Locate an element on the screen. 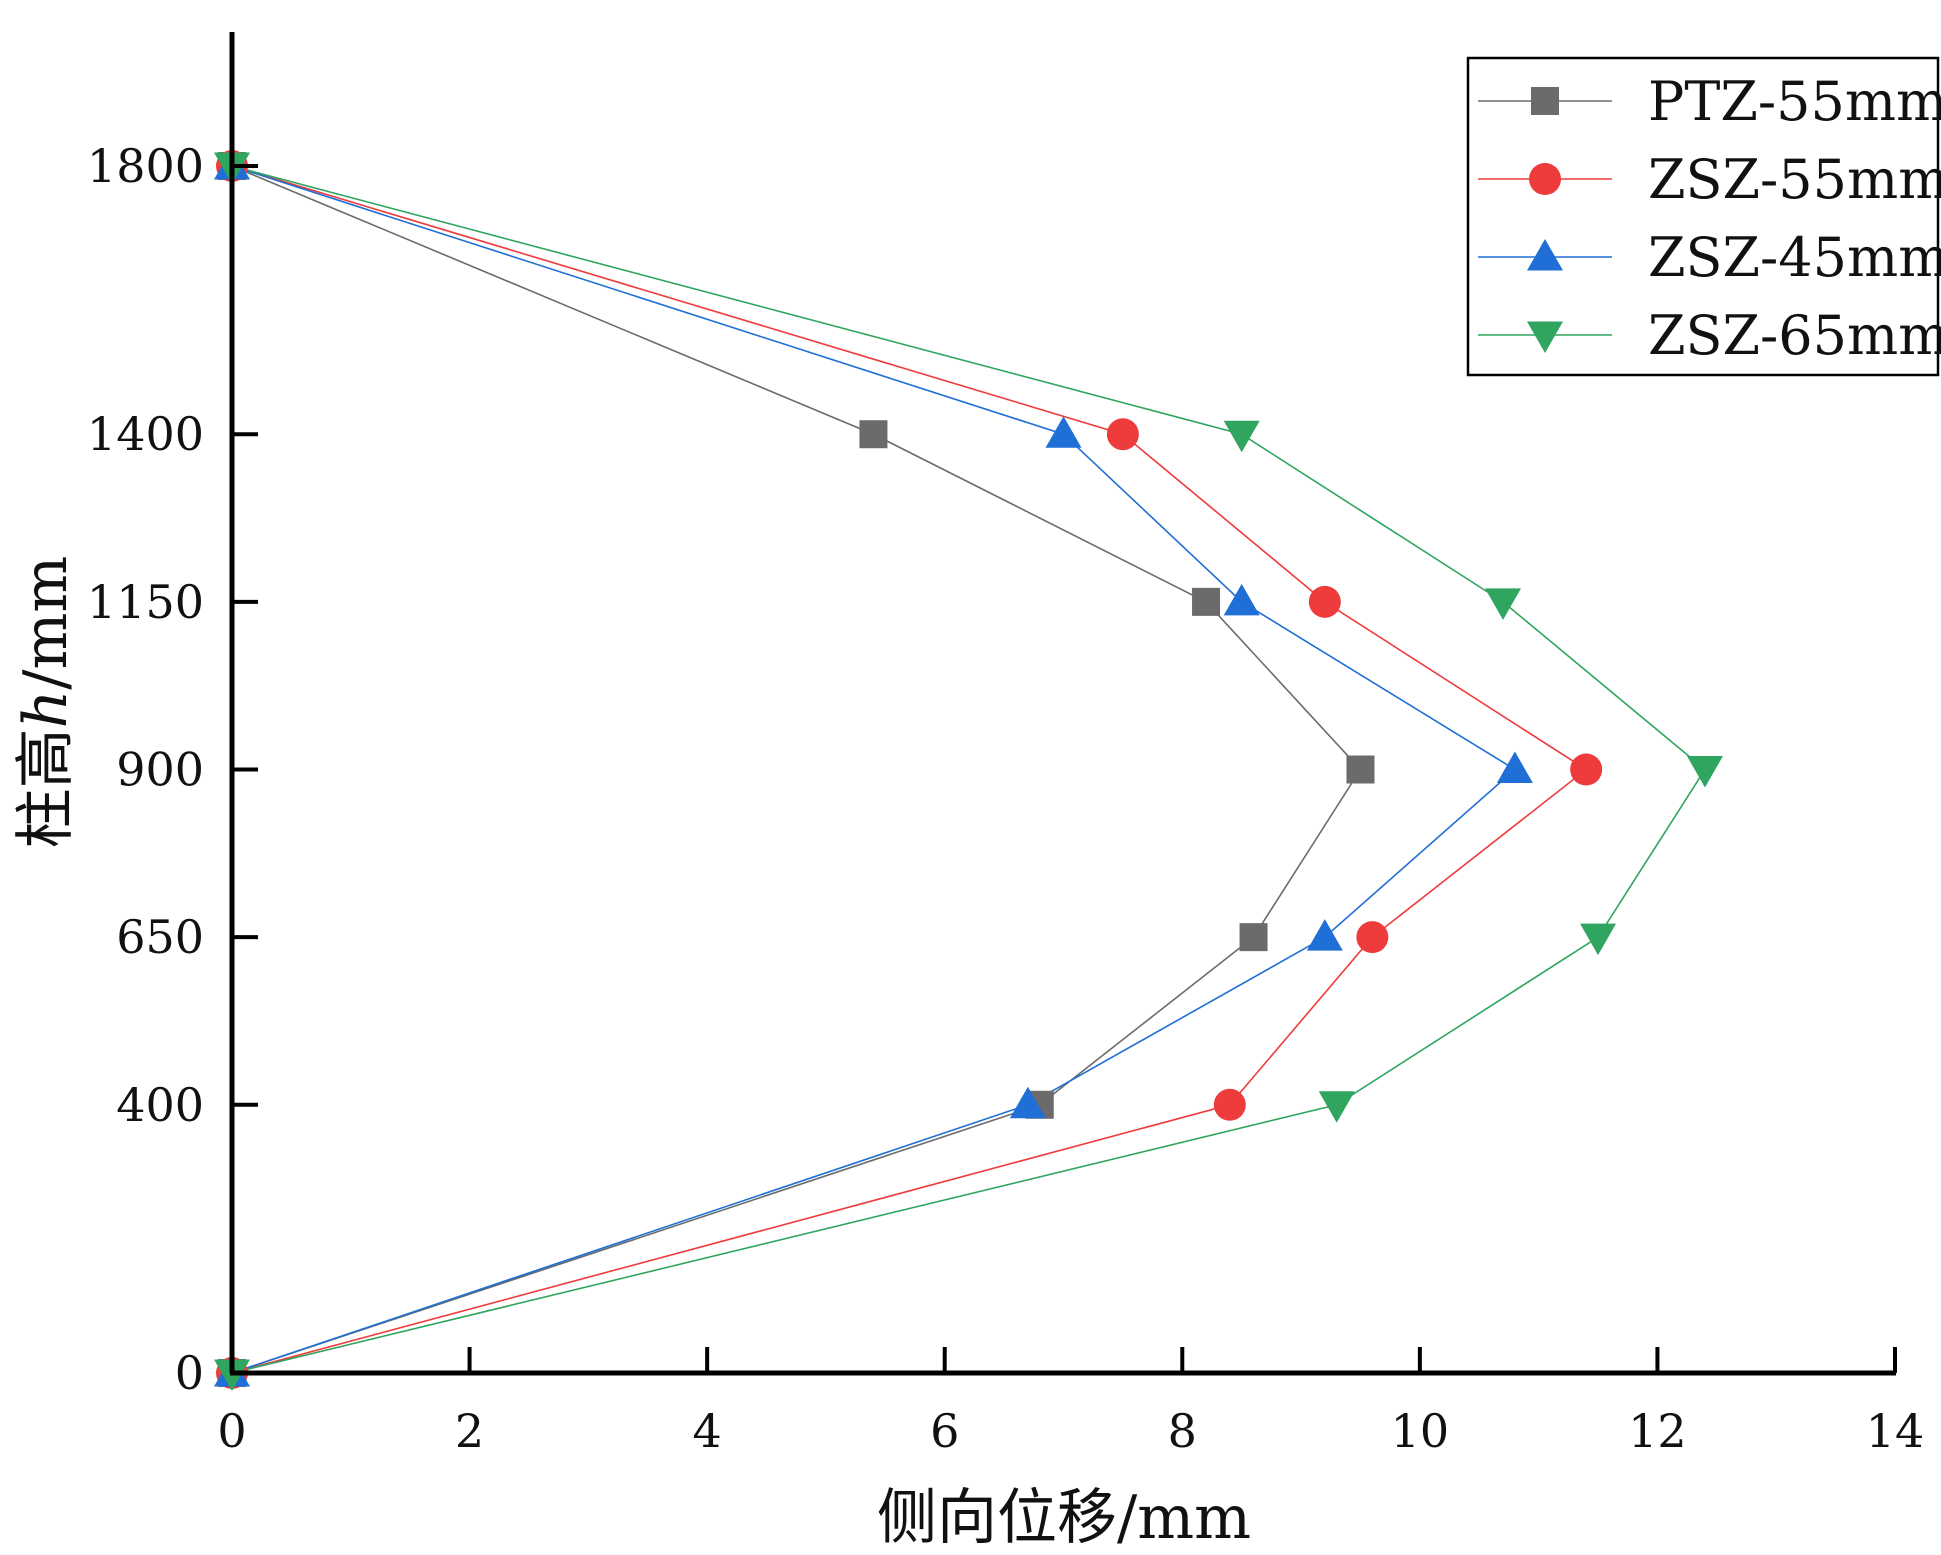 The height and width of the screenshot is (1555, 1941). legend-label: ZSZ-45mm is located at coordinates (1794, 257).